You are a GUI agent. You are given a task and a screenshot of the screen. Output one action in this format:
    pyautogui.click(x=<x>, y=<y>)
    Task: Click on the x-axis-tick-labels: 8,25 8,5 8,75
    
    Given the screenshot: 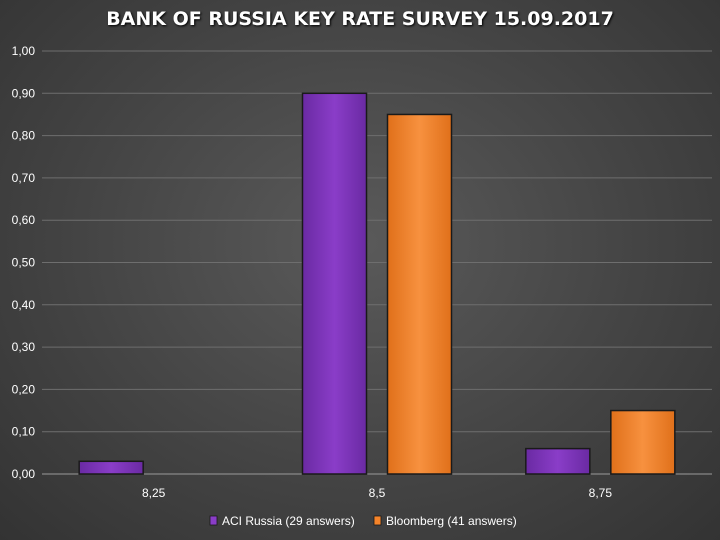 What is the action you would take?
    pyautogui.click(x=377, y=493)
    